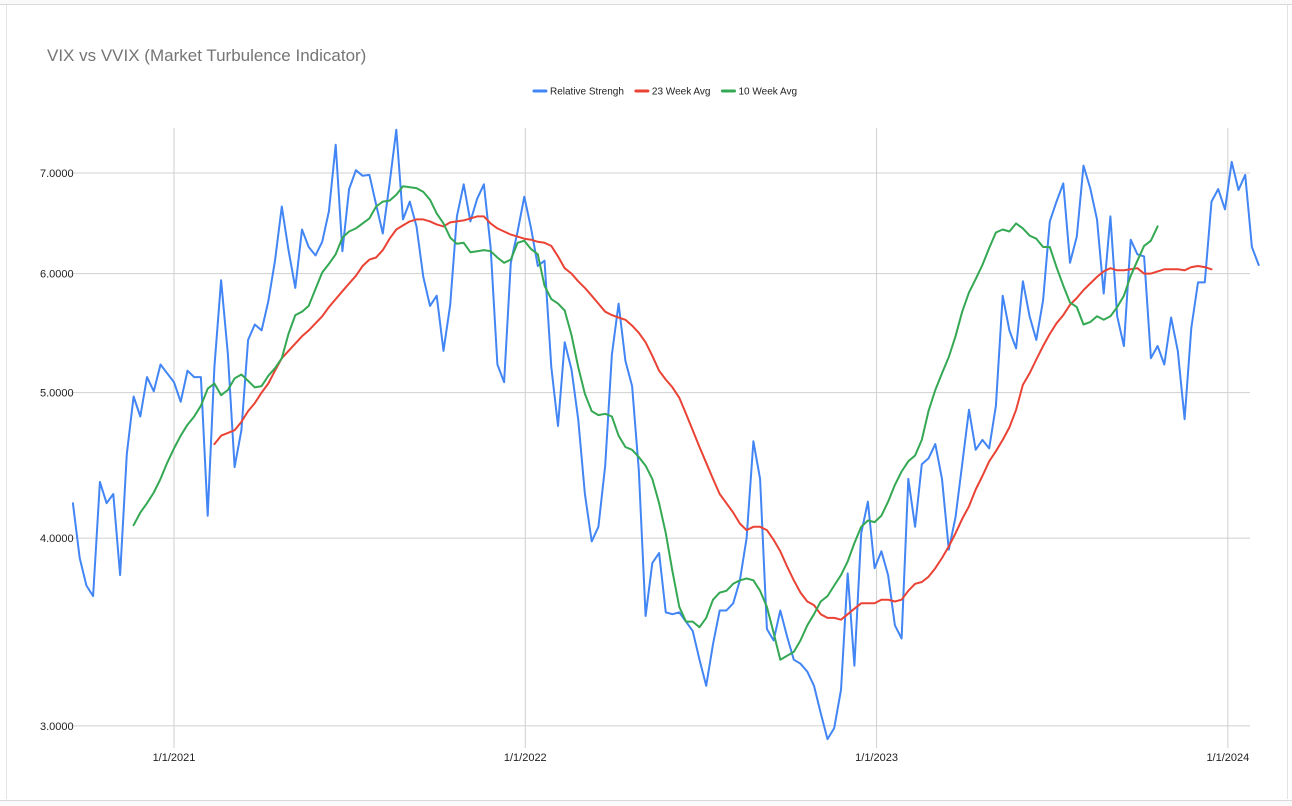  What do you see at coordinates (587, 92) in the screenshot?
I see `legend-label: Relative Strengh` at bounding box center [587, 92].